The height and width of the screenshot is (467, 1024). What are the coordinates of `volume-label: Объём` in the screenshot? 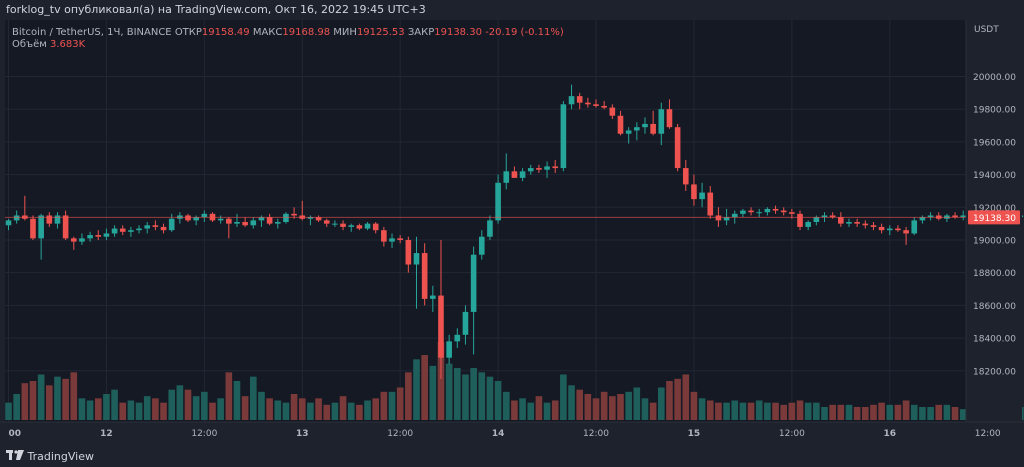 It's located at (29, 44).